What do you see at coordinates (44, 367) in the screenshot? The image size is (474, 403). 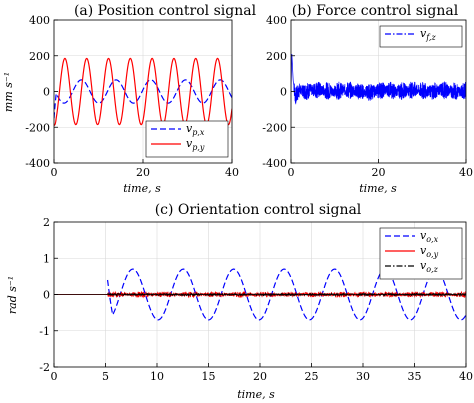 I see `y-tick-label: -2` at bounding box center [44, 367].